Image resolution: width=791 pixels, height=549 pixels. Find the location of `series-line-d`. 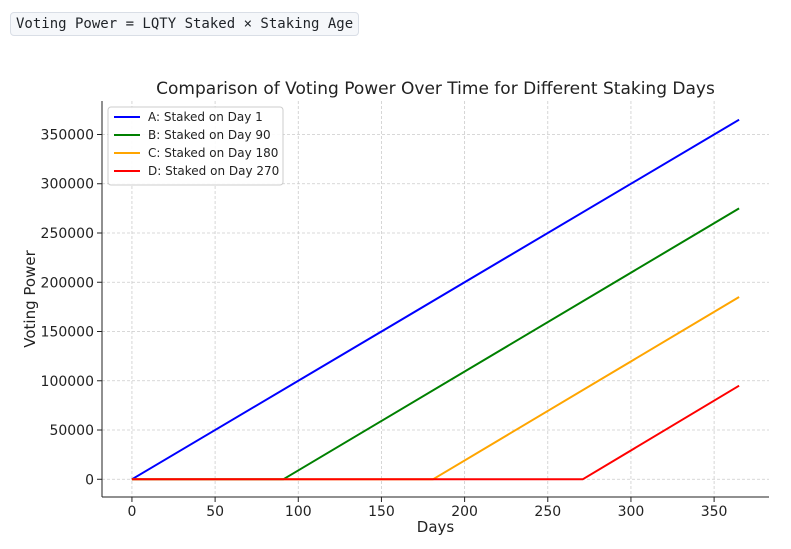

series-line-d is located at coordinates (435, 432).